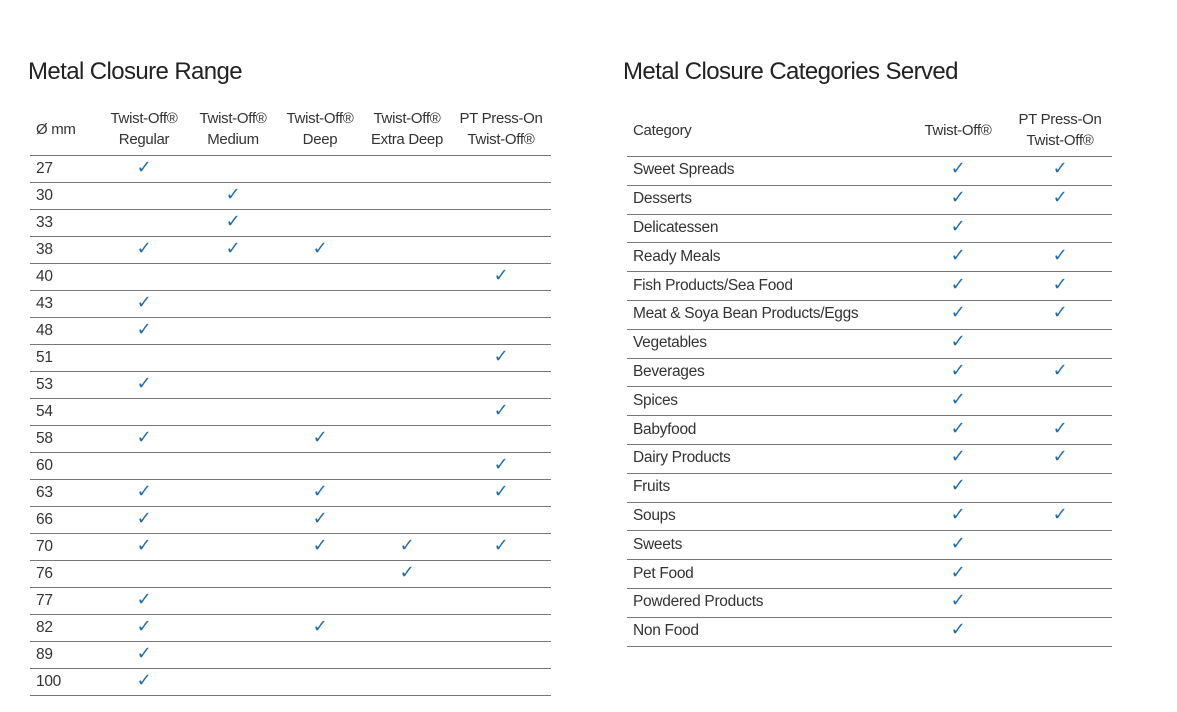 Image resolution: width=1177 pixels, height=712 pixels. I want to click on row-label: 70, so click(44, 546).